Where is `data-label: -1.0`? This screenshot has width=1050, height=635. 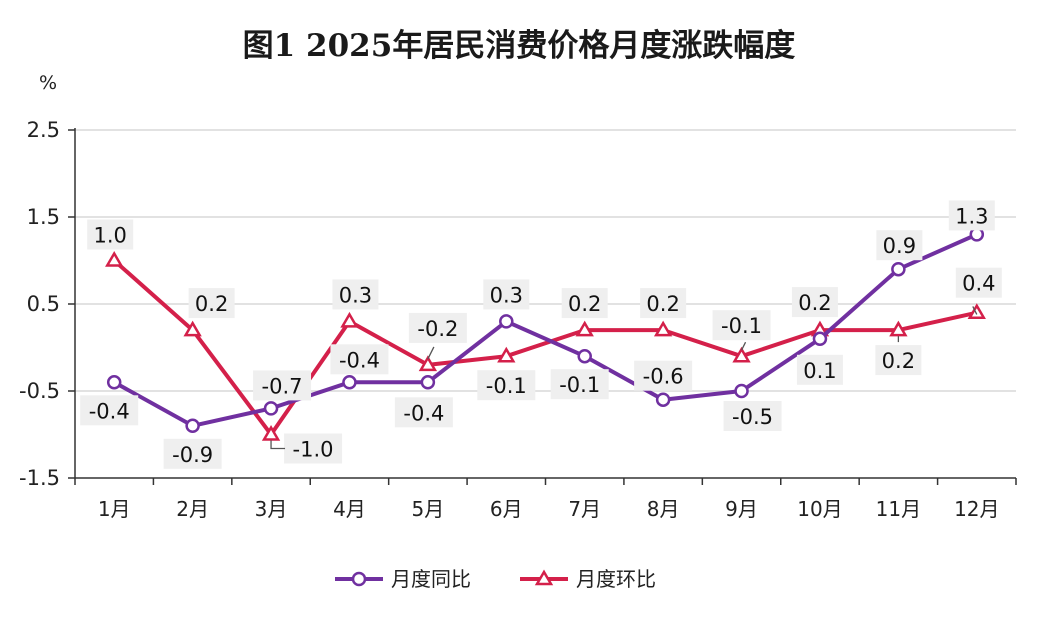
data-label: -1.0 is located at coordinates (313, 450).